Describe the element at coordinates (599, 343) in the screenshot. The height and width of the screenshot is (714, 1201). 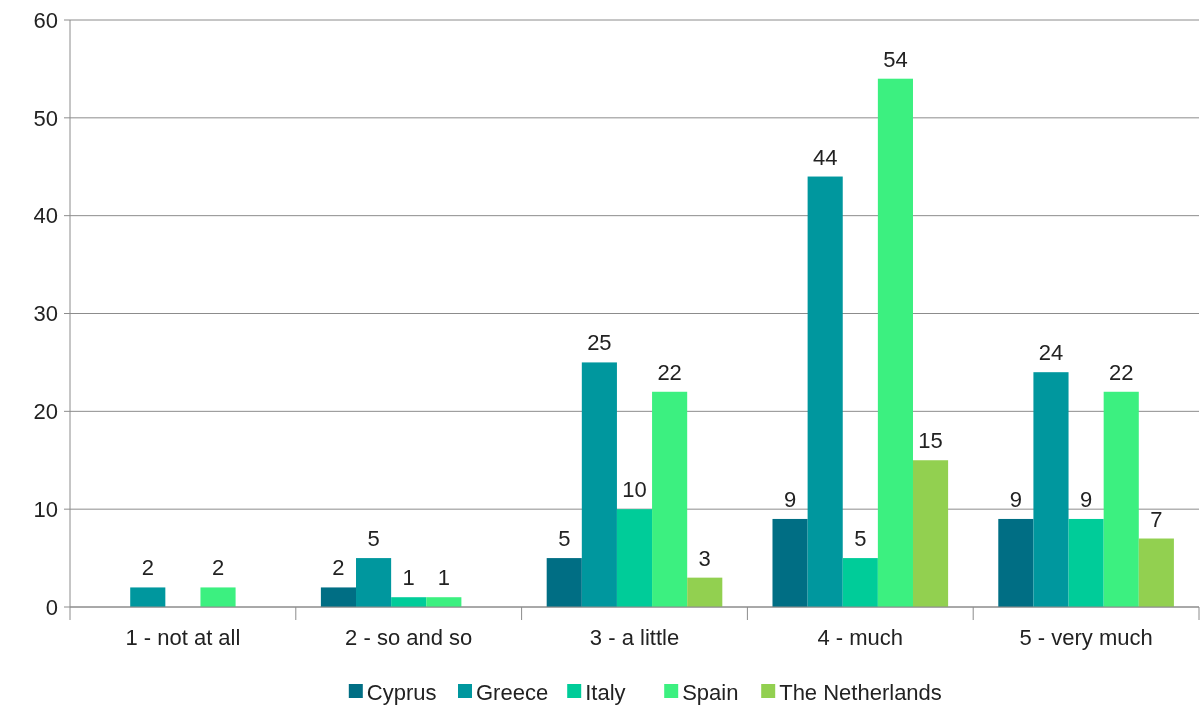
I see `data-label: 25` at that location.